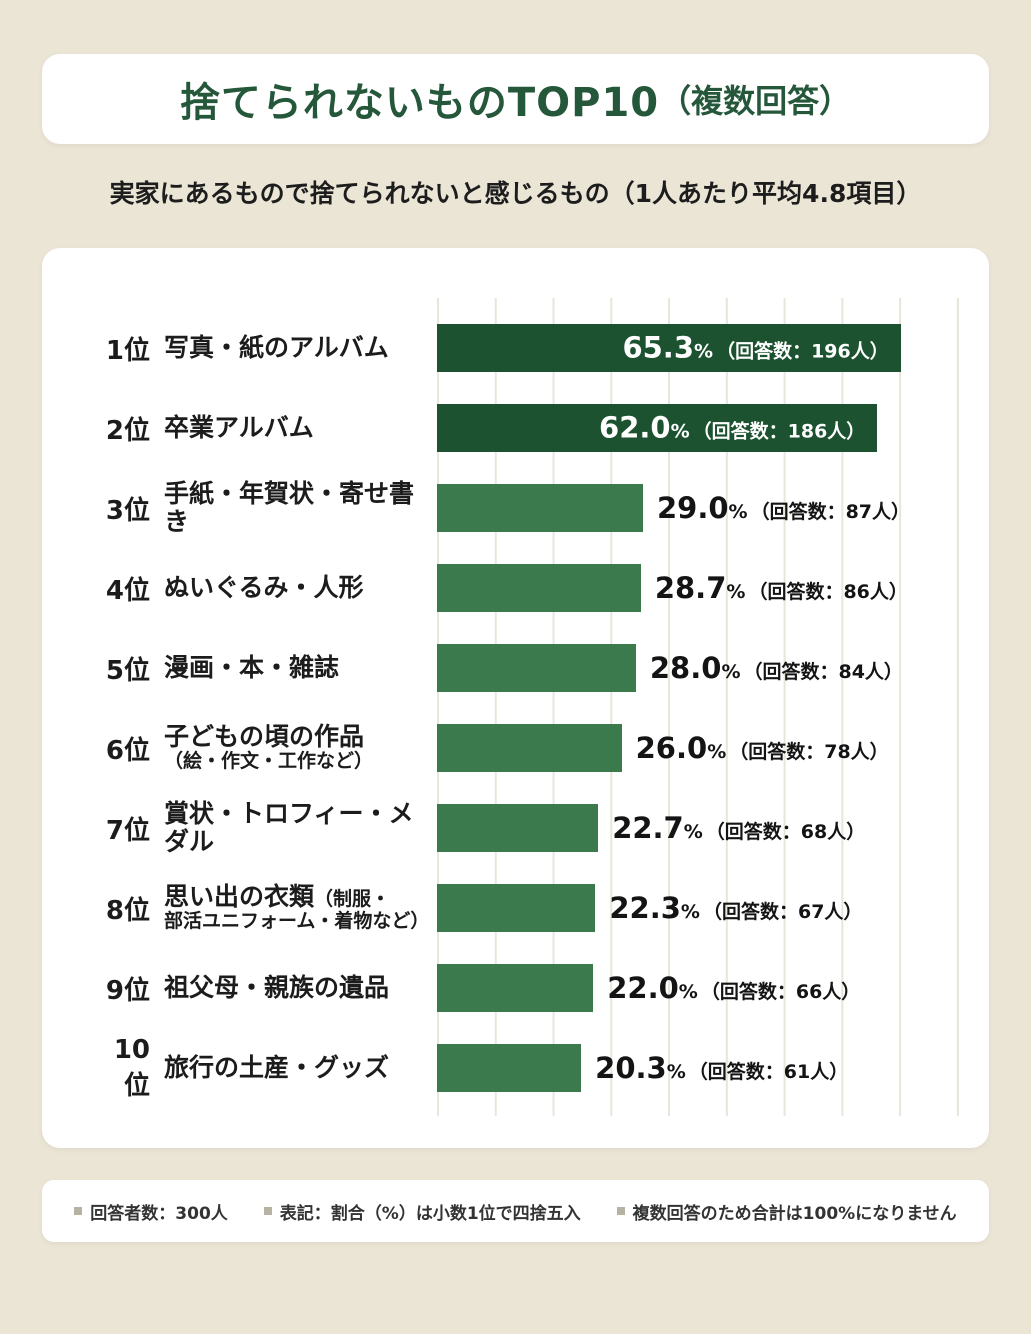 The height and width of the screenshot is (1334, 1031). I want to click on bar-zone: 62.0% （回答数：186人）, so click(698, 428).